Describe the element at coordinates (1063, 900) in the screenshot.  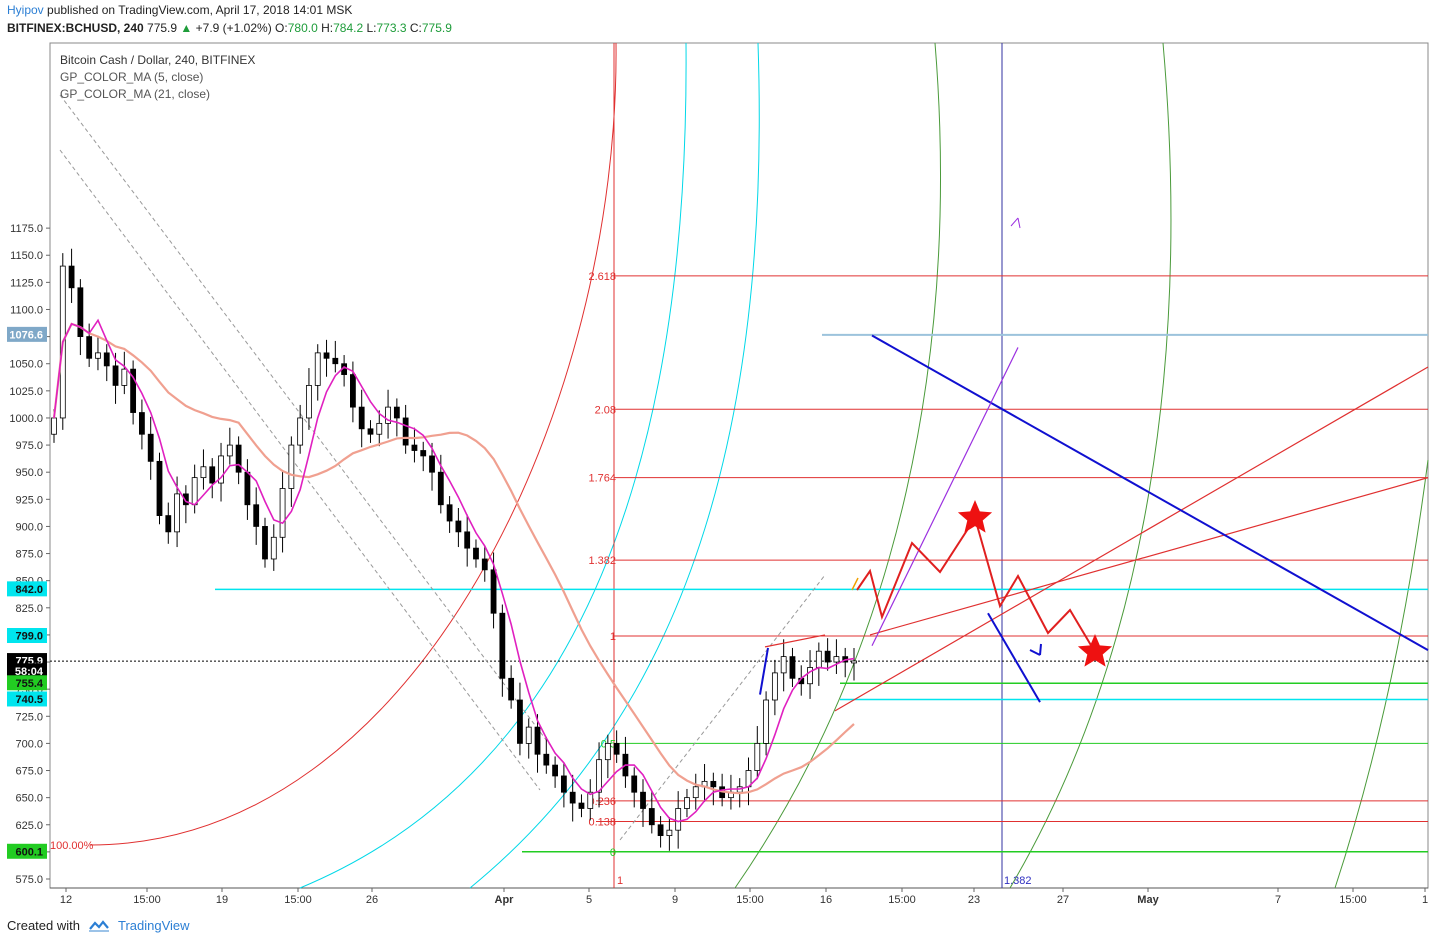
I see `x-tick-label: 27` at that location.